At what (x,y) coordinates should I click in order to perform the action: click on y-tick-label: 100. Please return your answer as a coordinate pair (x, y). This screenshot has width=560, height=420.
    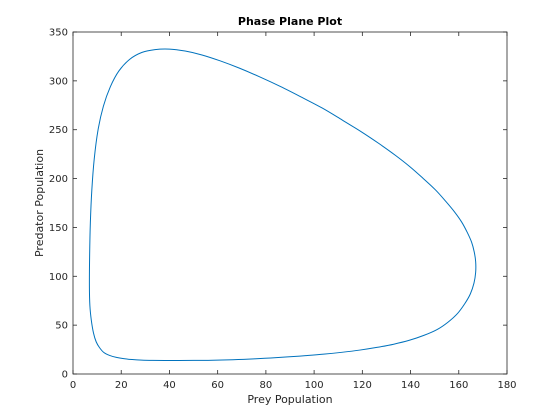
    Looking at the image, I should click on (58, 277).